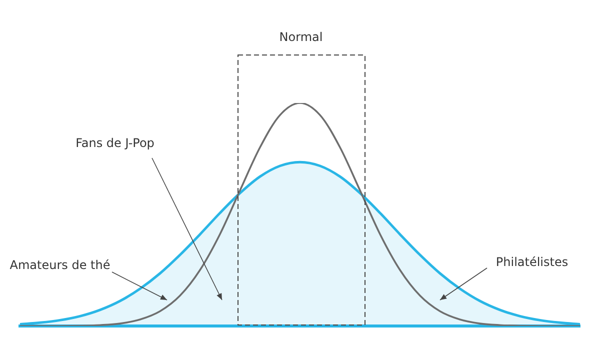 The width and height of the screenshot is (600, 350). Describe the element at coordinates (301, 37) in the screenshot. I see `text: Normal` at that location.